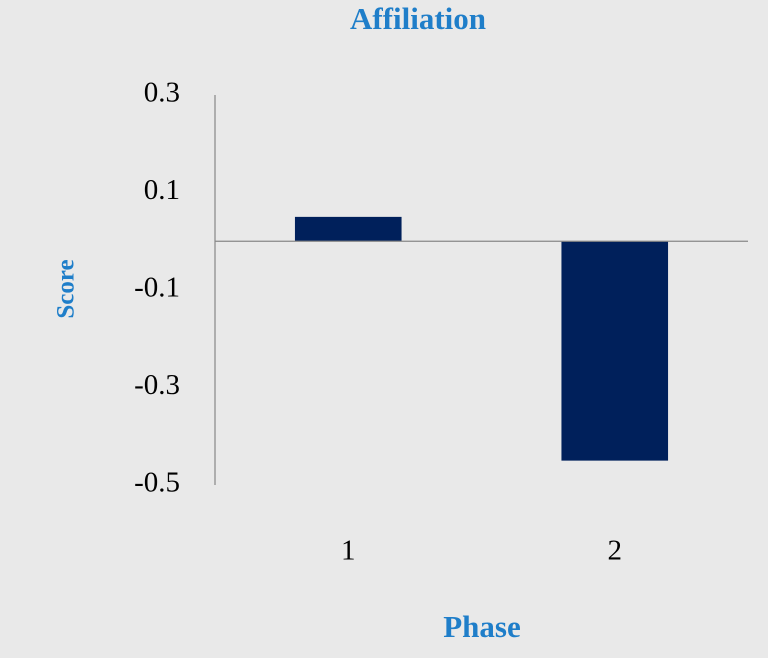  I want to click on y-tick-label: 0.3, so click(162, 93).